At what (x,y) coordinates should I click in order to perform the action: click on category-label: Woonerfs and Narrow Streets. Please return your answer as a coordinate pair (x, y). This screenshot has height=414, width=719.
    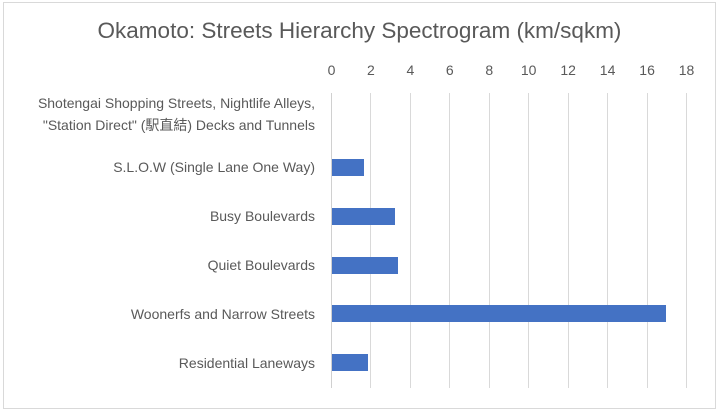
    Looking at the image, I should click on (222, 314).